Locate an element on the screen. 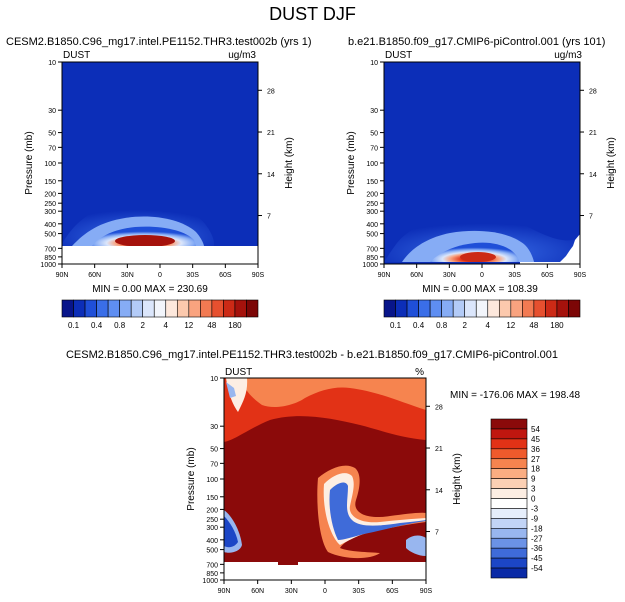 Image resolution: width=625 pixels, height=602 pixels. p1-ytick-label: 700 is located at coordinates (50, 249).